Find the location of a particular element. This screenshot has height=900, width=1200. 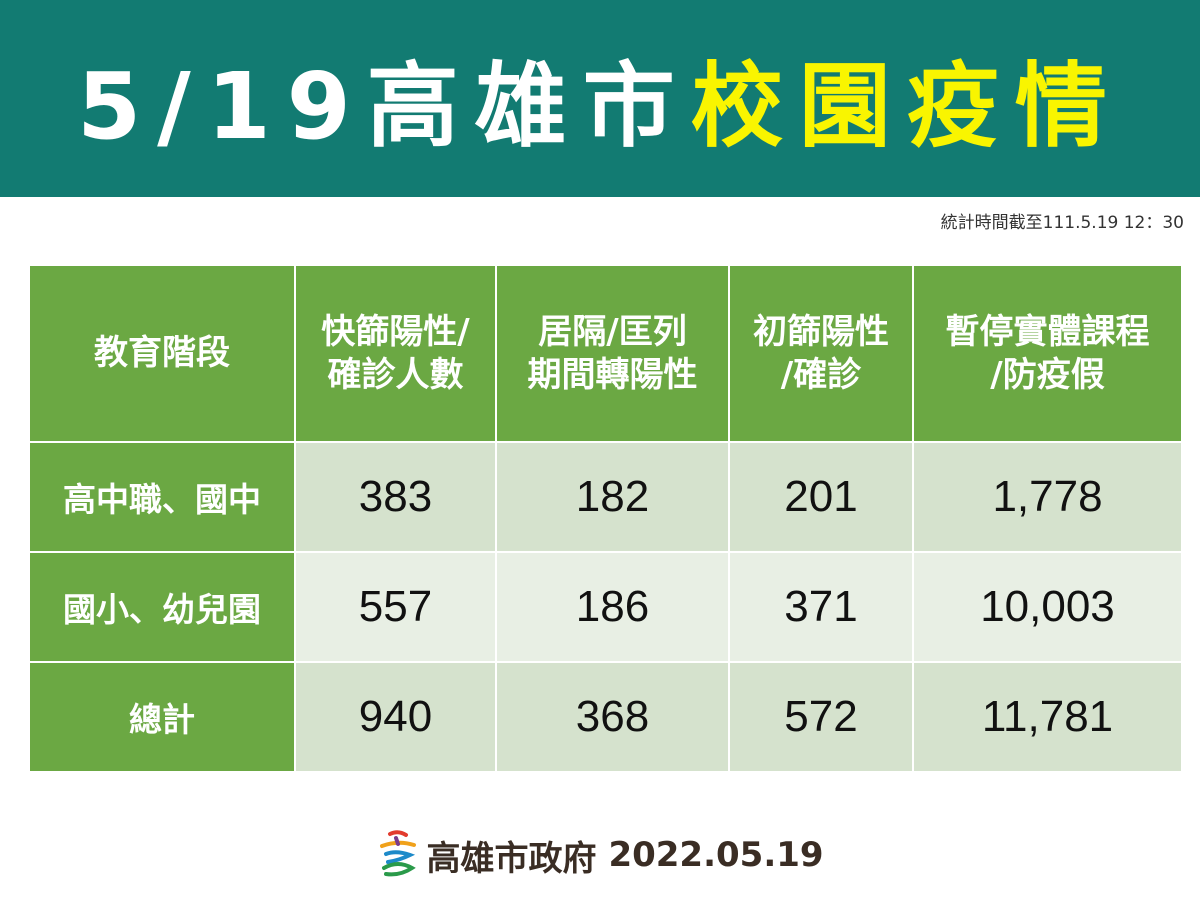

row-label-total: 總計 is located at coordinates (162, 717).